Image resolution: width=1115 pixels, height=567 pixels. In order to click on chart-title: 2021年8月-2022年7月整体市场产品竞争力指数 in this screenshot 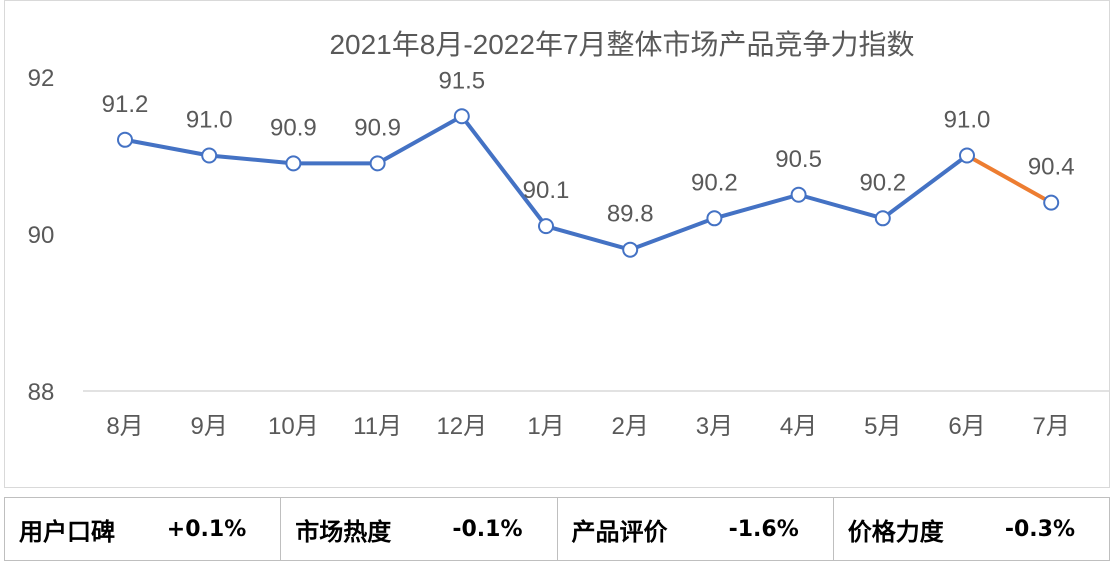, I will do `click(621, 44)`.